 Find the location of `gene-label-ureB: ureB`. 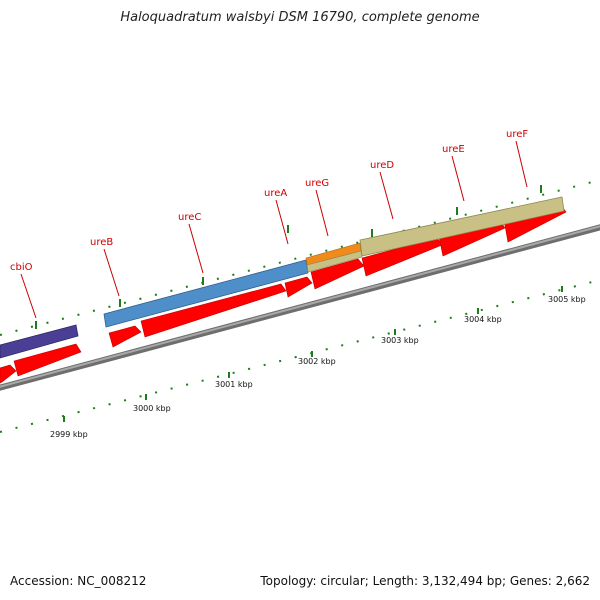

gene-label-ureB: ureB is located at coordinates (101, 242).